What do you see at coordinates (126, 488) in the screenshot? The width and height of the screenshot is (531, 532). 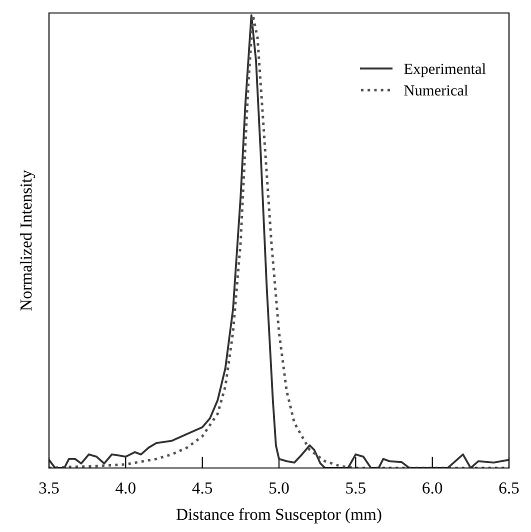 I see `x-tick-label: 4.0` at bounding box center [126, 488].